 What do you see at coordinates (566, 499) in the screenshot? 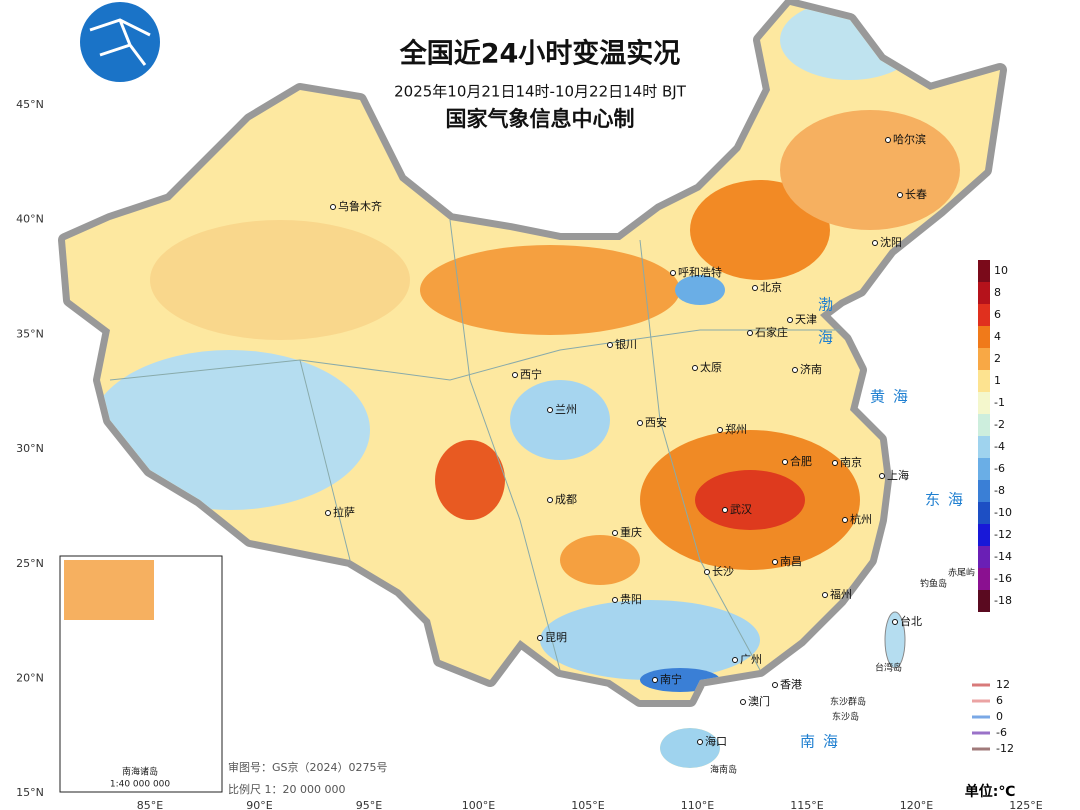
I see `city-label: 成都` at bounding box center [566, 499].